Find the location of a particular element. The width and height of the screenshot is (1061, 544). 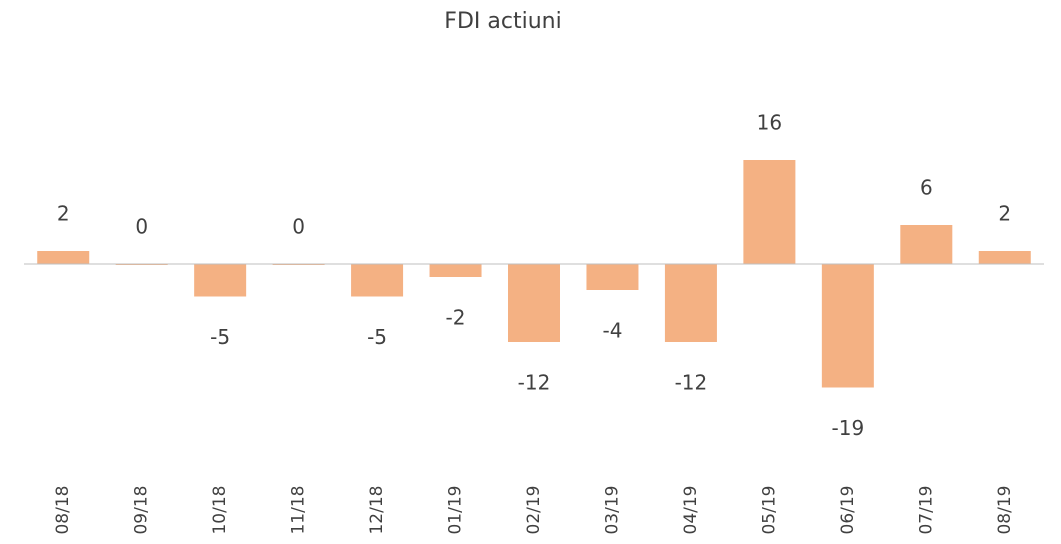

x-tick-label: 09/18 is located at coordinates (142, 510).